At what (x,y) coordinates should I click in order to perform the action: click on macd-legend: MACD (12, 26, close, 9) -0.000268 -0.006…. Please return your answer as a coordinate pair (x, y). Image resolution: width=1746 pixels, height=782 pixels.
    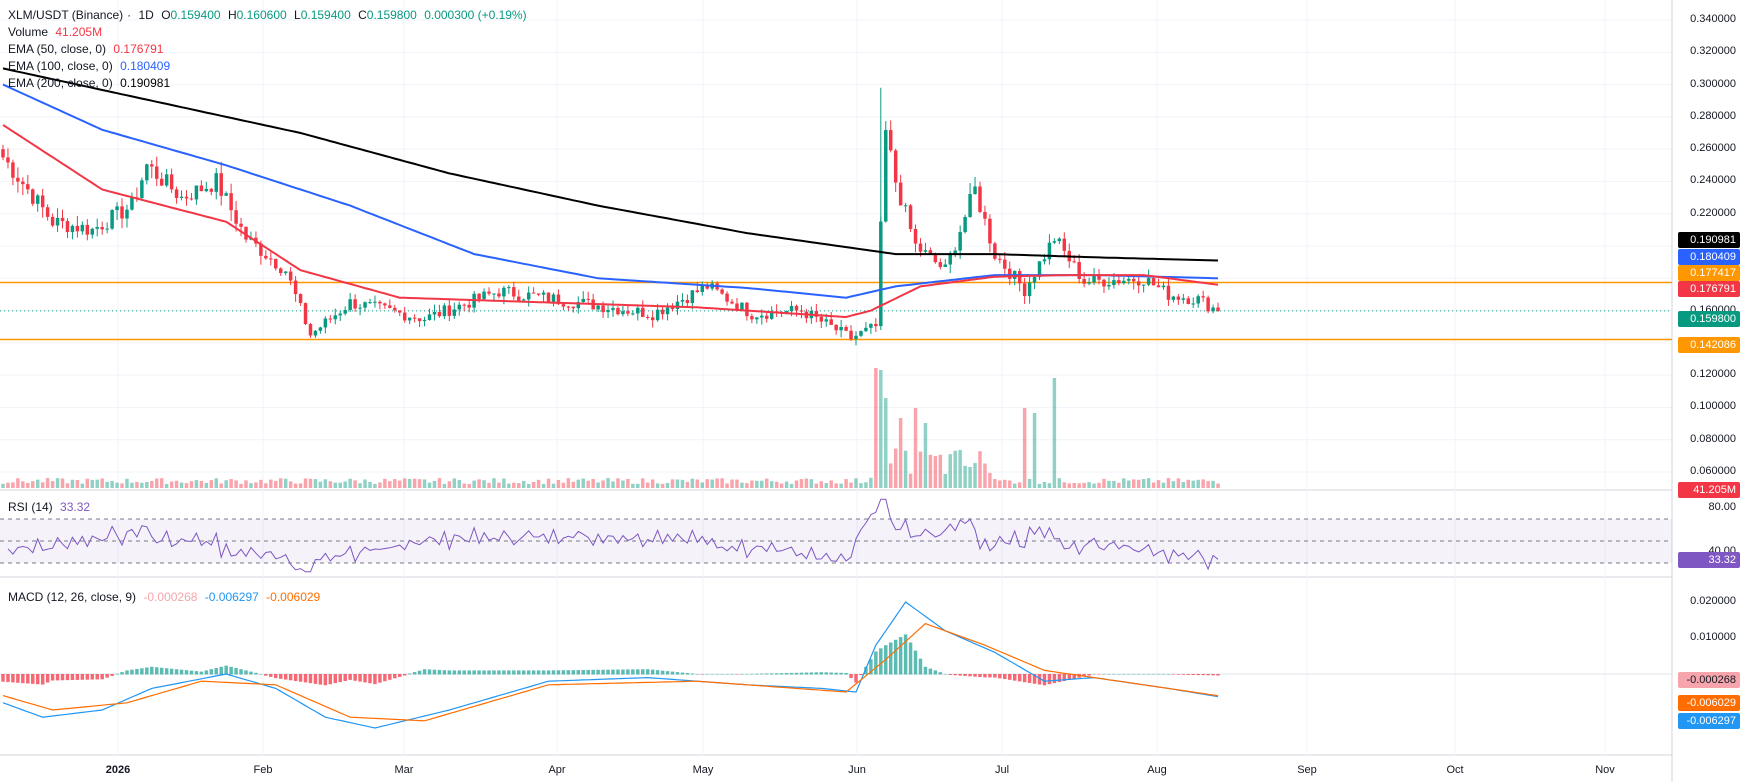
    Looking at the image, I should click on (166, 597).